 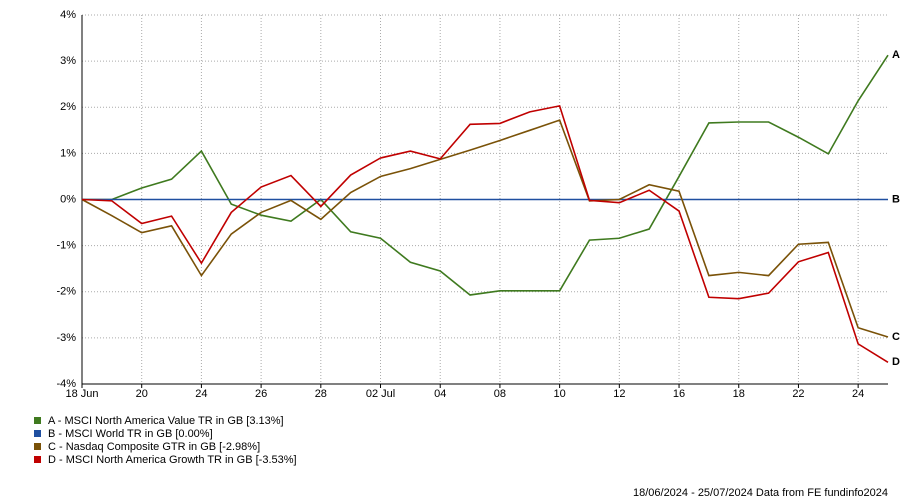 I want to click on x-tick-label: 04, so click(x=440, y=394).